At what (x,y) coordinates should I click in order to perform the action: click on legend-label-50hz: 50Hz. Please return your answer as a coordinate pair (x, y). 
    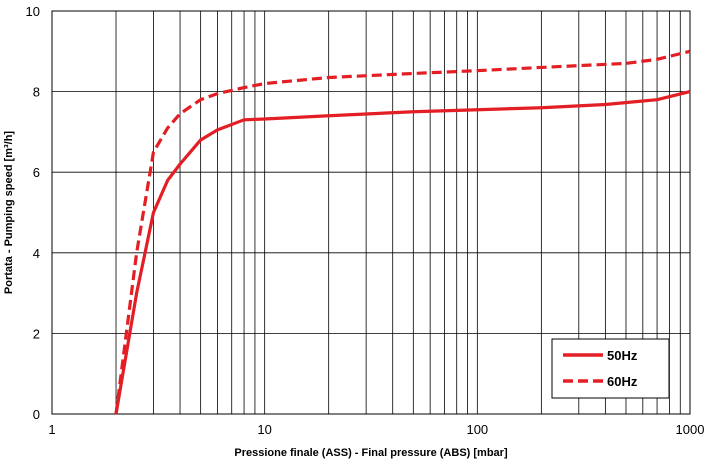
    Looking at the image, I should click on (622, 355).